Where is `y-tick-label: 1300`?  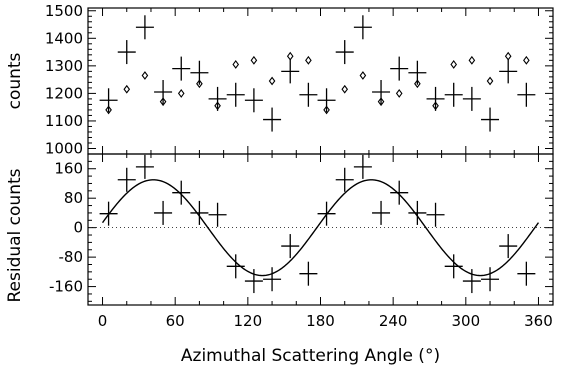 y-tick-label: 1300 is located at coordinates (64, 66).